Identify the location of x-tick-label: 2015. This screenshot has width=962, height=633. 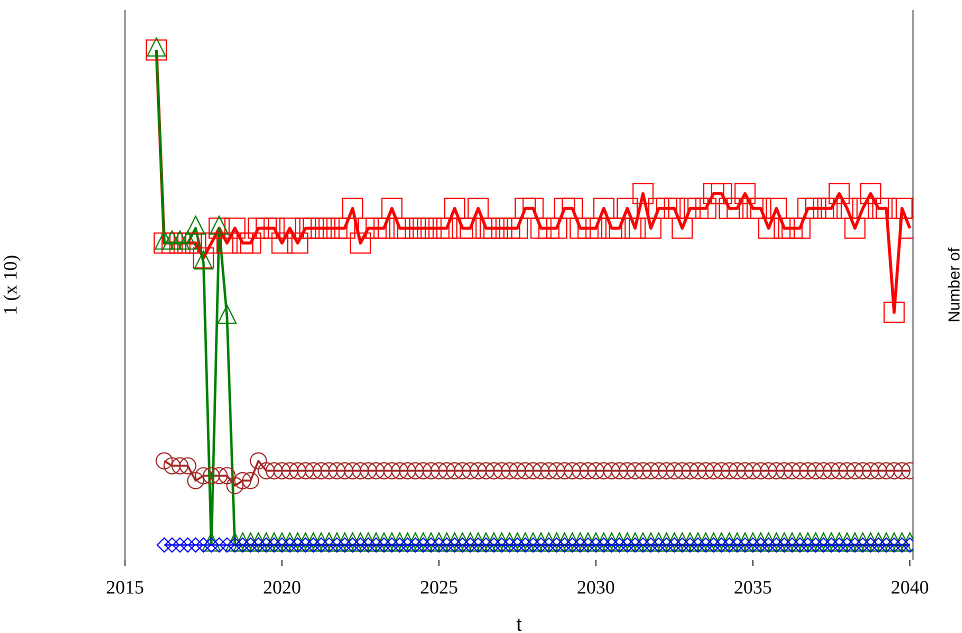
(125, 587).